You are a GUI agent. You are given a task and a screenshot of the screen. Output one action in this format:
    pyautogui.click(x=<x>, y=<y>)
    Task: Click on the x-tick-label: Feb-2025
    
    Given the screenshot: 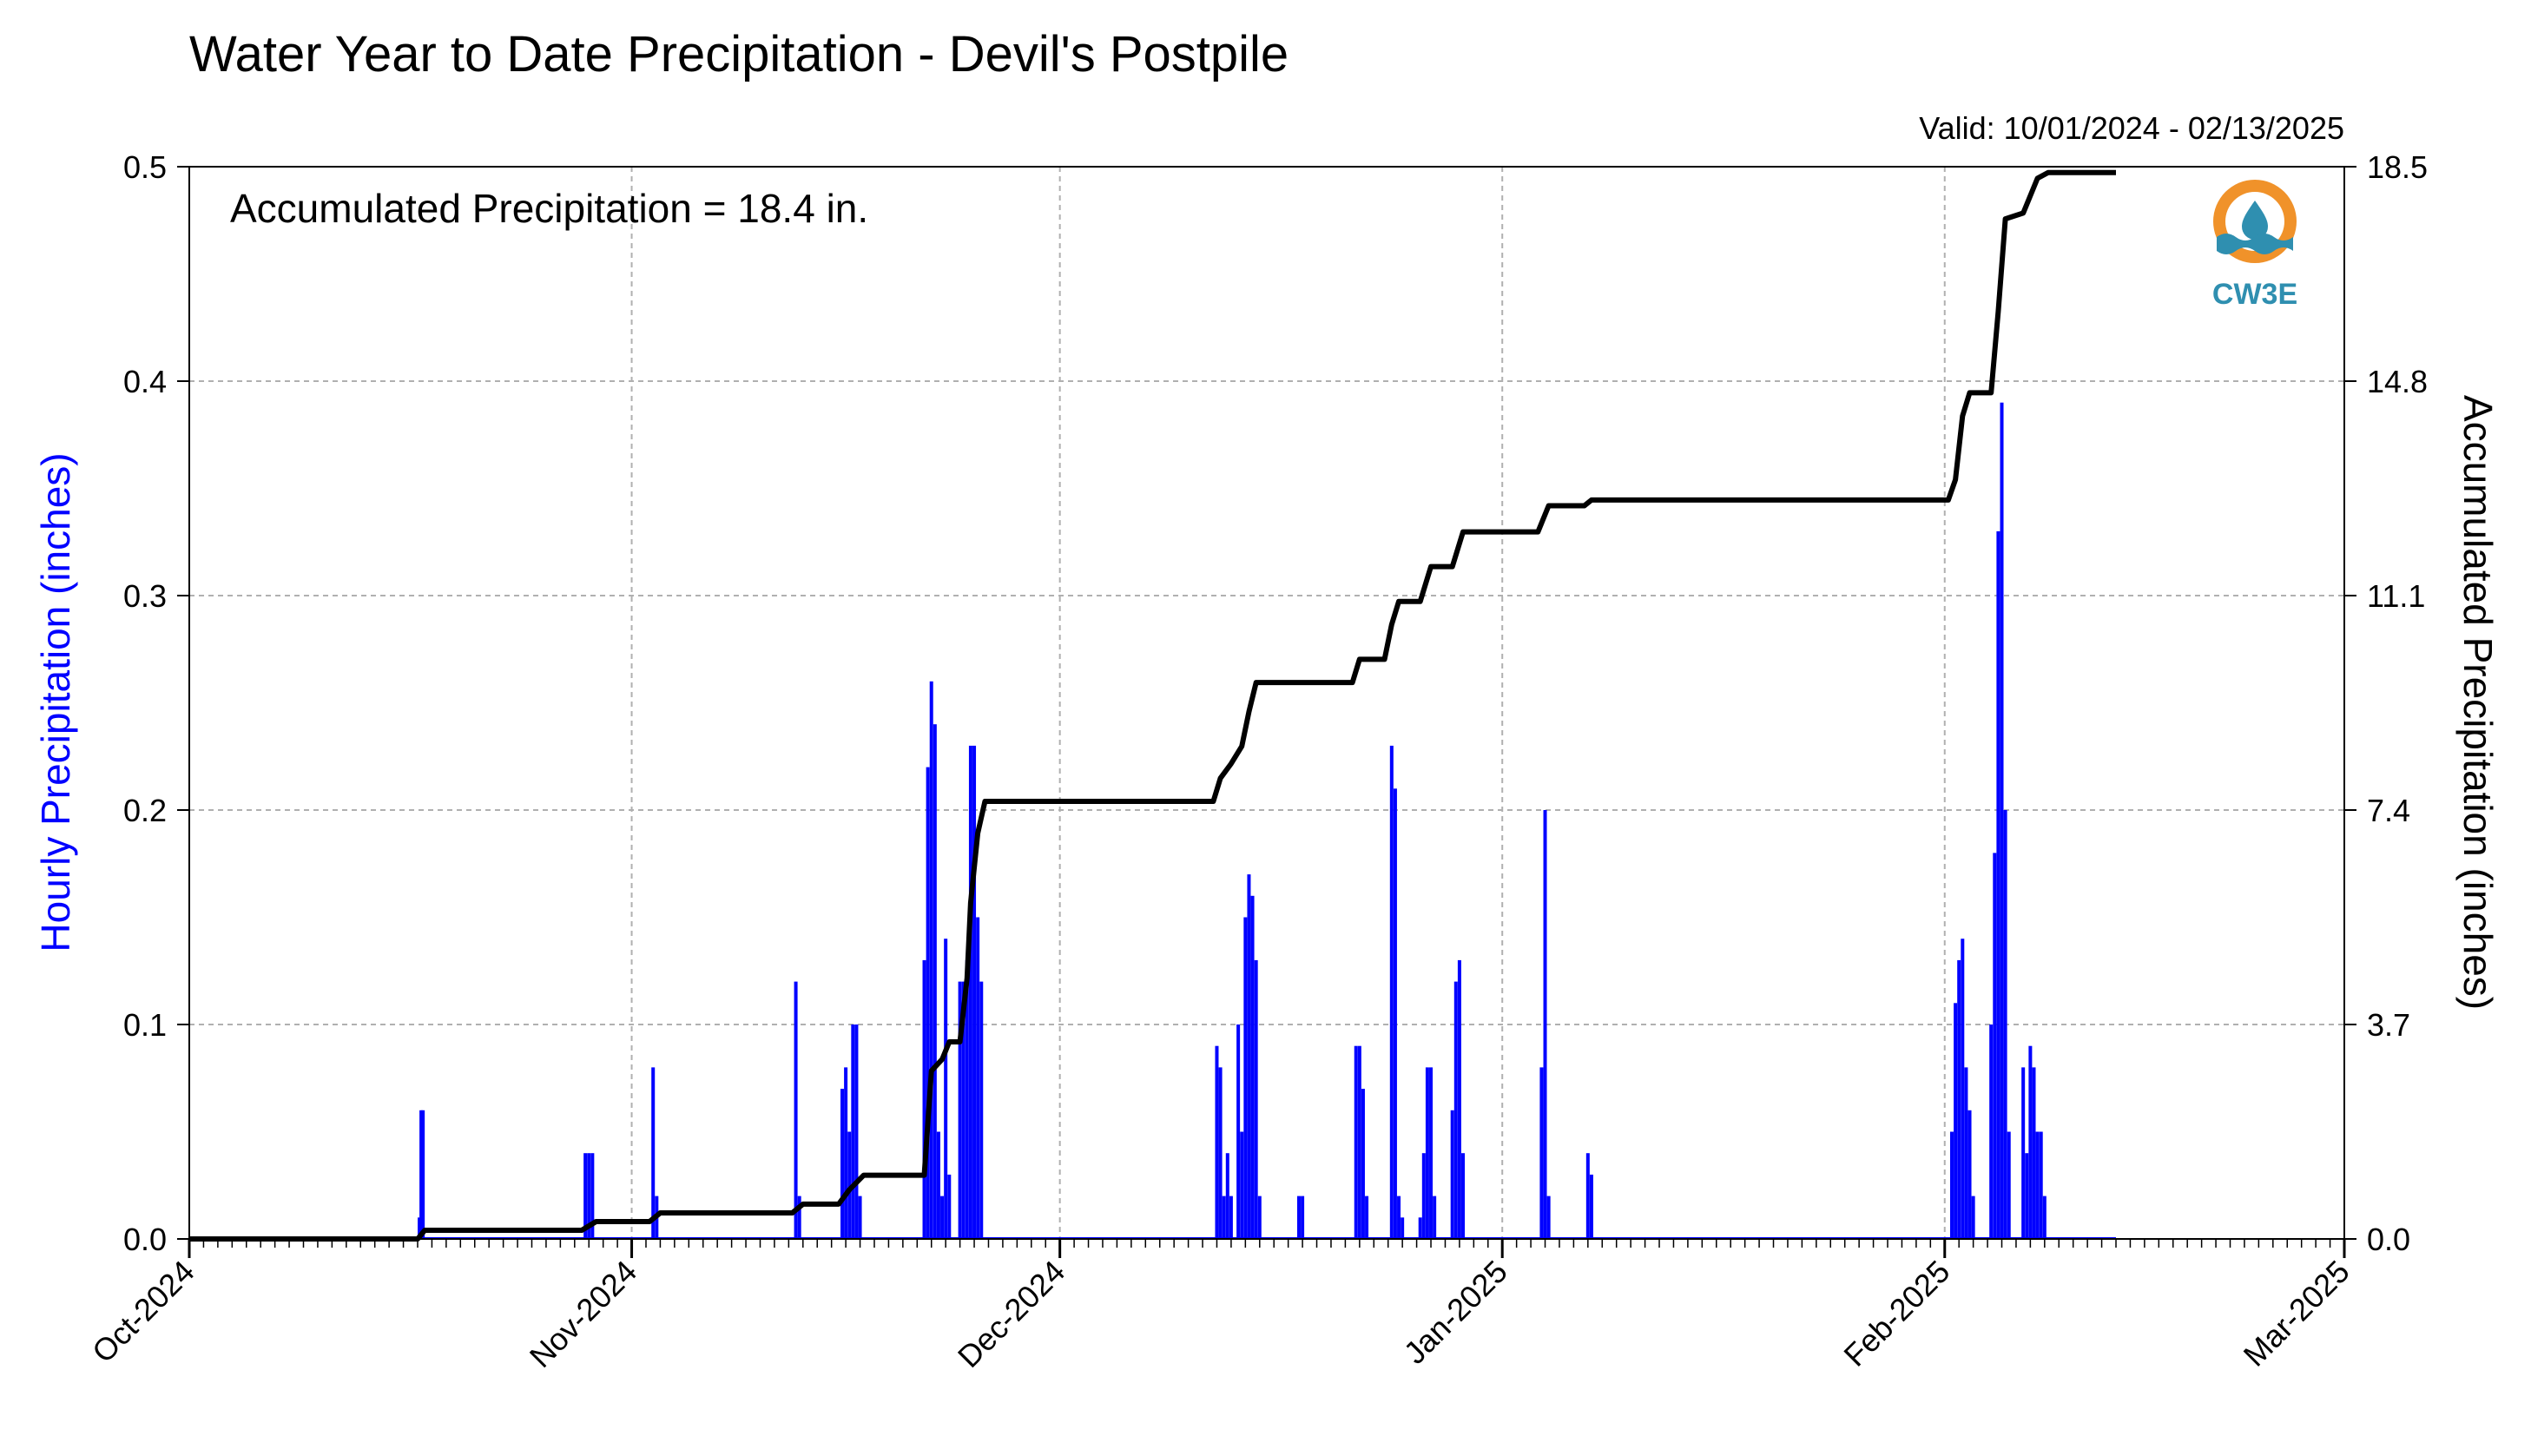 What is the action you would take?
    pyautogui.click(x=1896, y=1314)
    